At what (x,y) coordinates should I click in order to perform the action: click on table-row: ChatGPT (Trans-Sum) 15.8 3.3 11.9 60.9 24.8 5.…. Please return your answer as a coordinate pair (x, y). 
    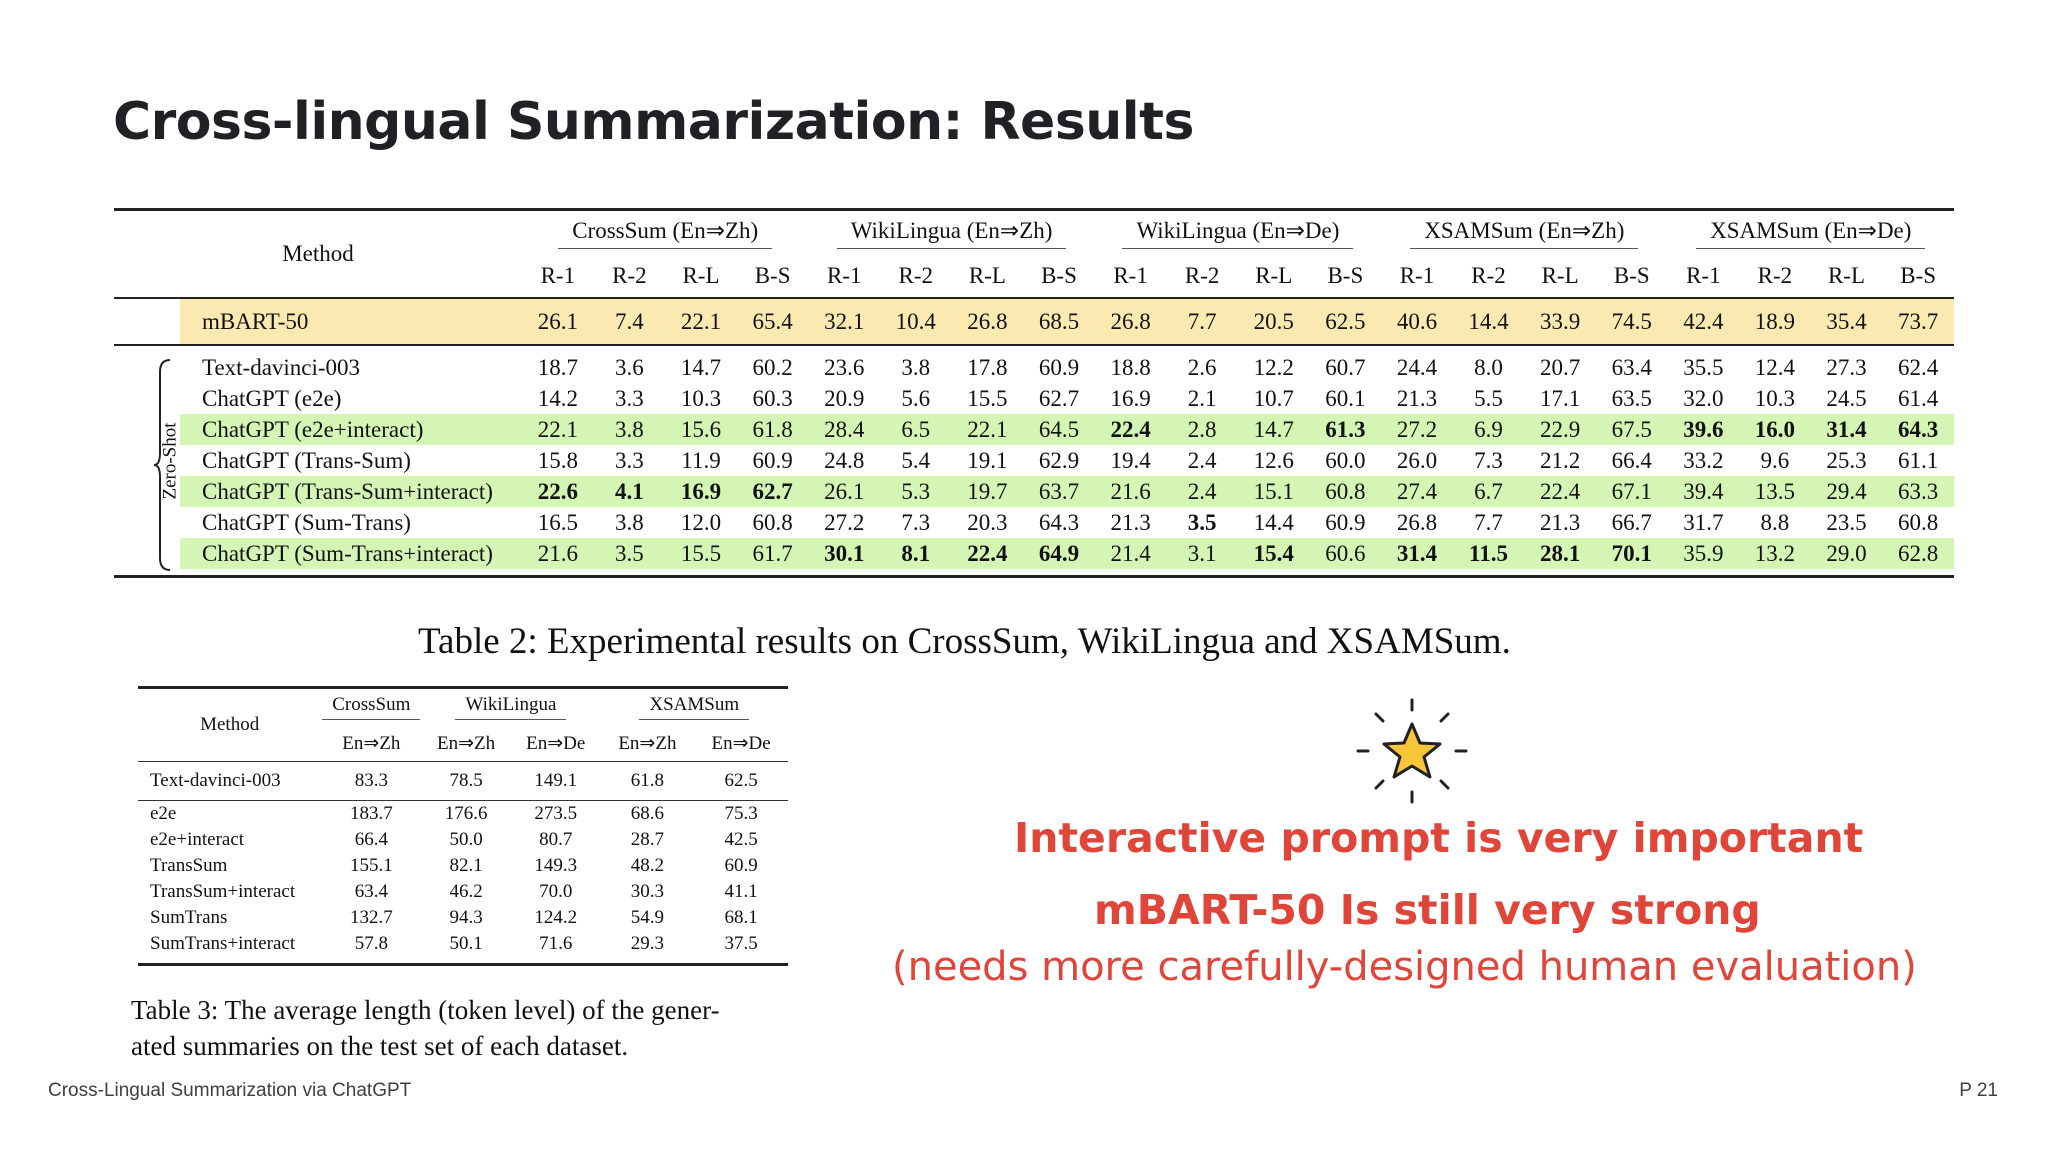
    Looking at the image, I should click on (1034, 460).